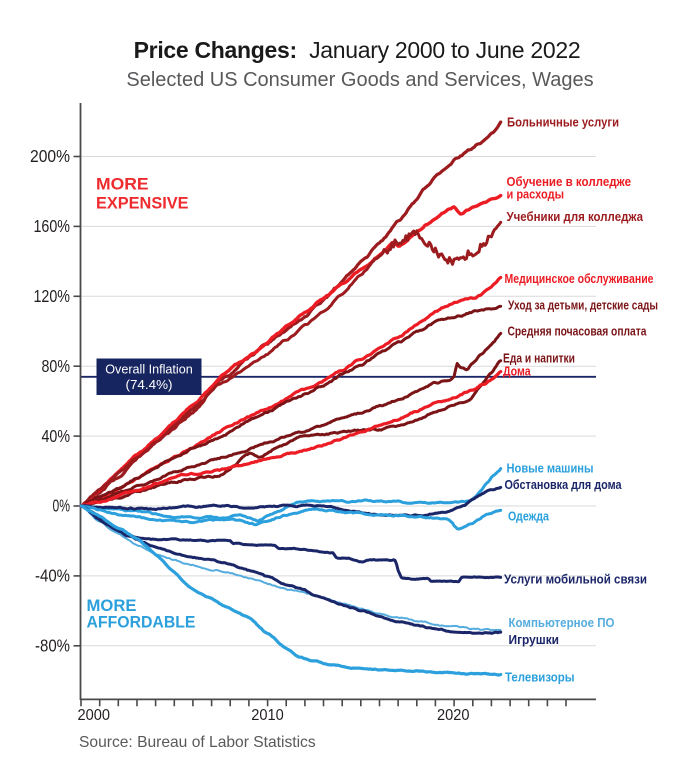 The width and height of the screenshot is (700, 764). Describe the element at coordinates (578, 332) in the screenshot. I see `svg-text: Средняя почасовая оплата` at that location.